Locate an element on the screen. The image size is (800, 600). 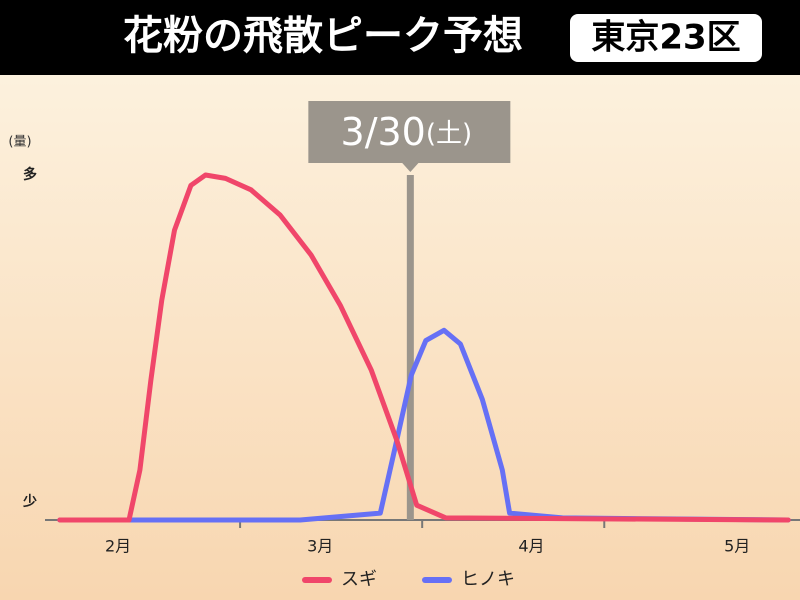
region-label: 東京23区 is located at coordinates (665, 38).